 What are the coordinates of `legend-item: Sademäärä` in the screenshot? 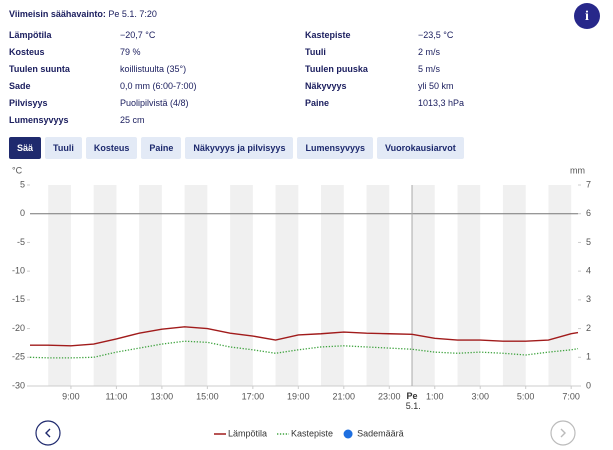 It's located at (373, 433).